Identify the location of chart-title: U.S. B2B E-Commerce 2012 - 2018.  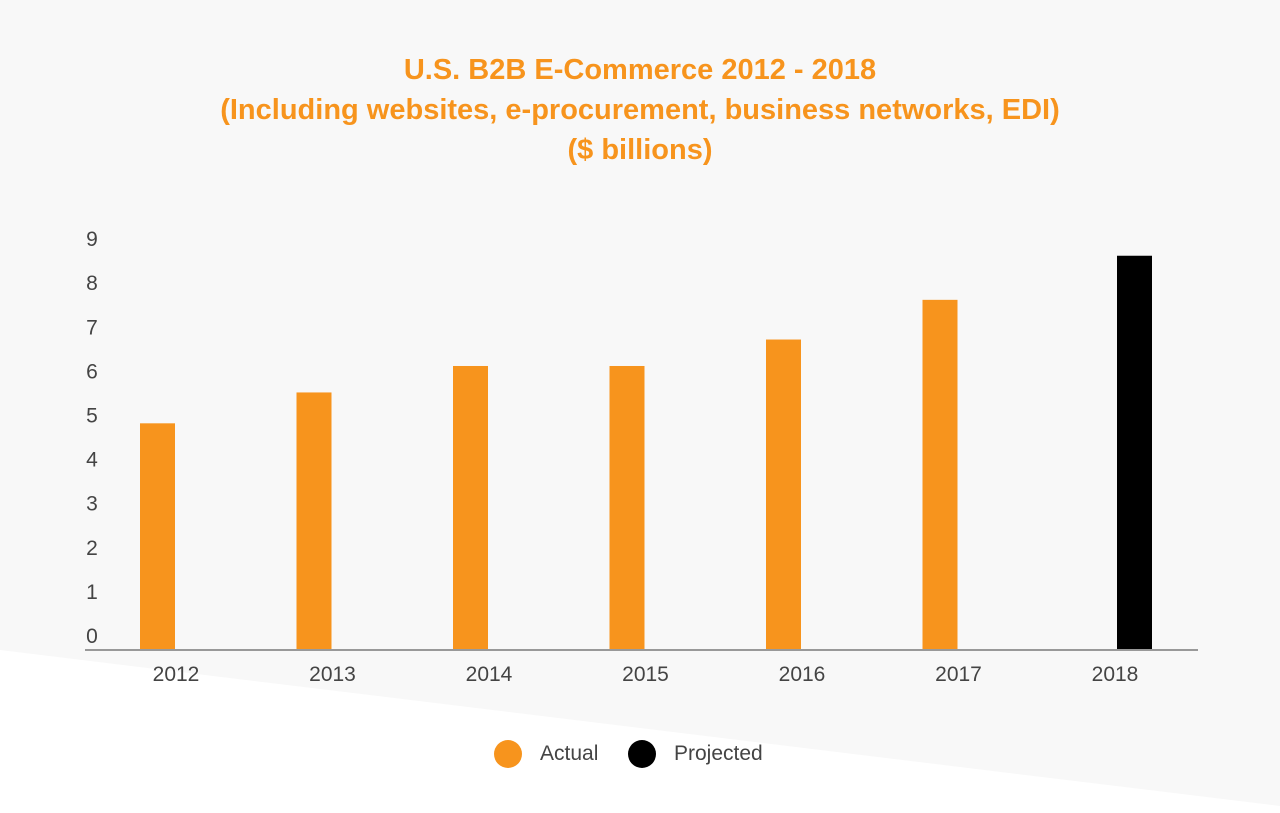
(640, 70).